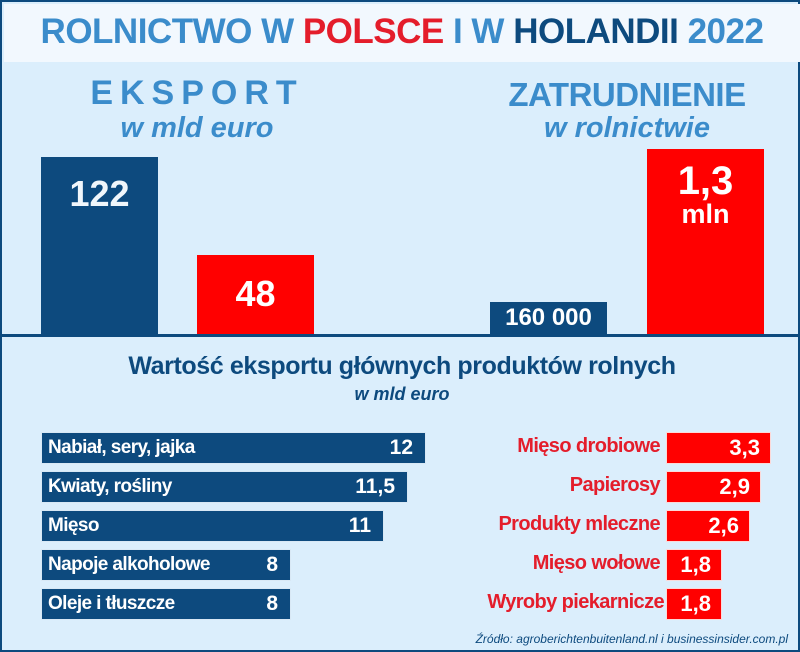 This screenshot has height=652, width=800. I want to click on employment-bar-netherlands: 160 000, so click(548, 318).